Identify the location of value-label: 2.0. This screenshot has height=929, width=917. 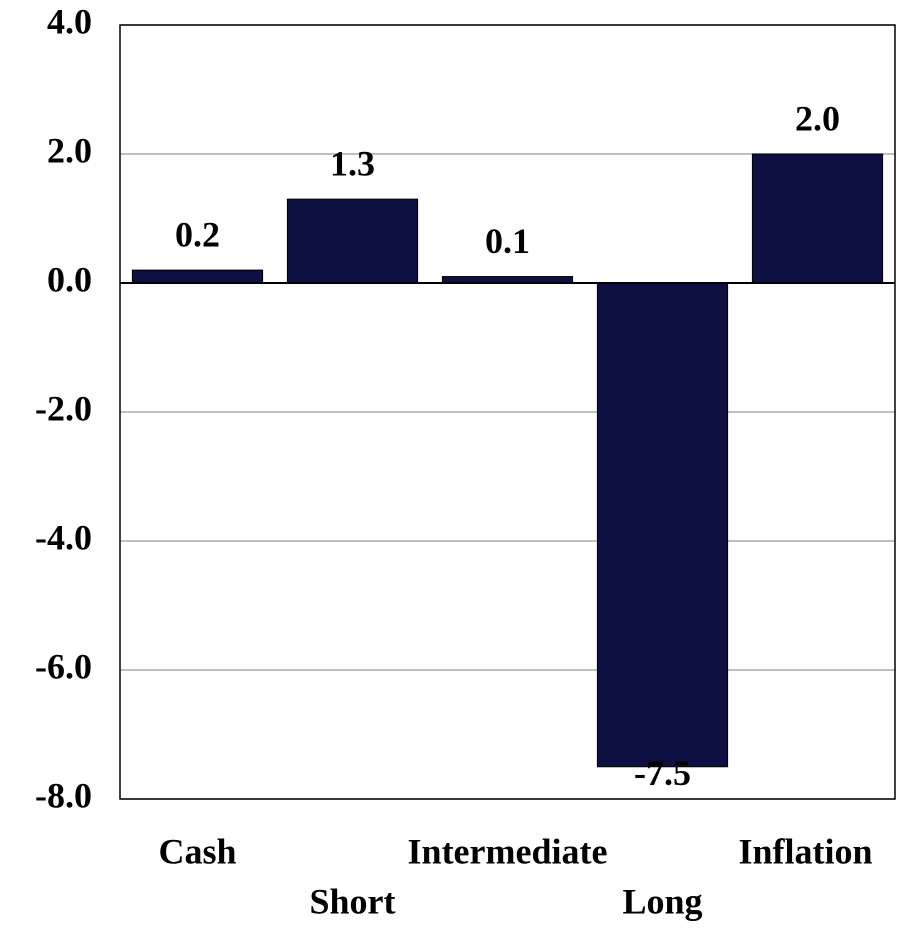
(817, 118).